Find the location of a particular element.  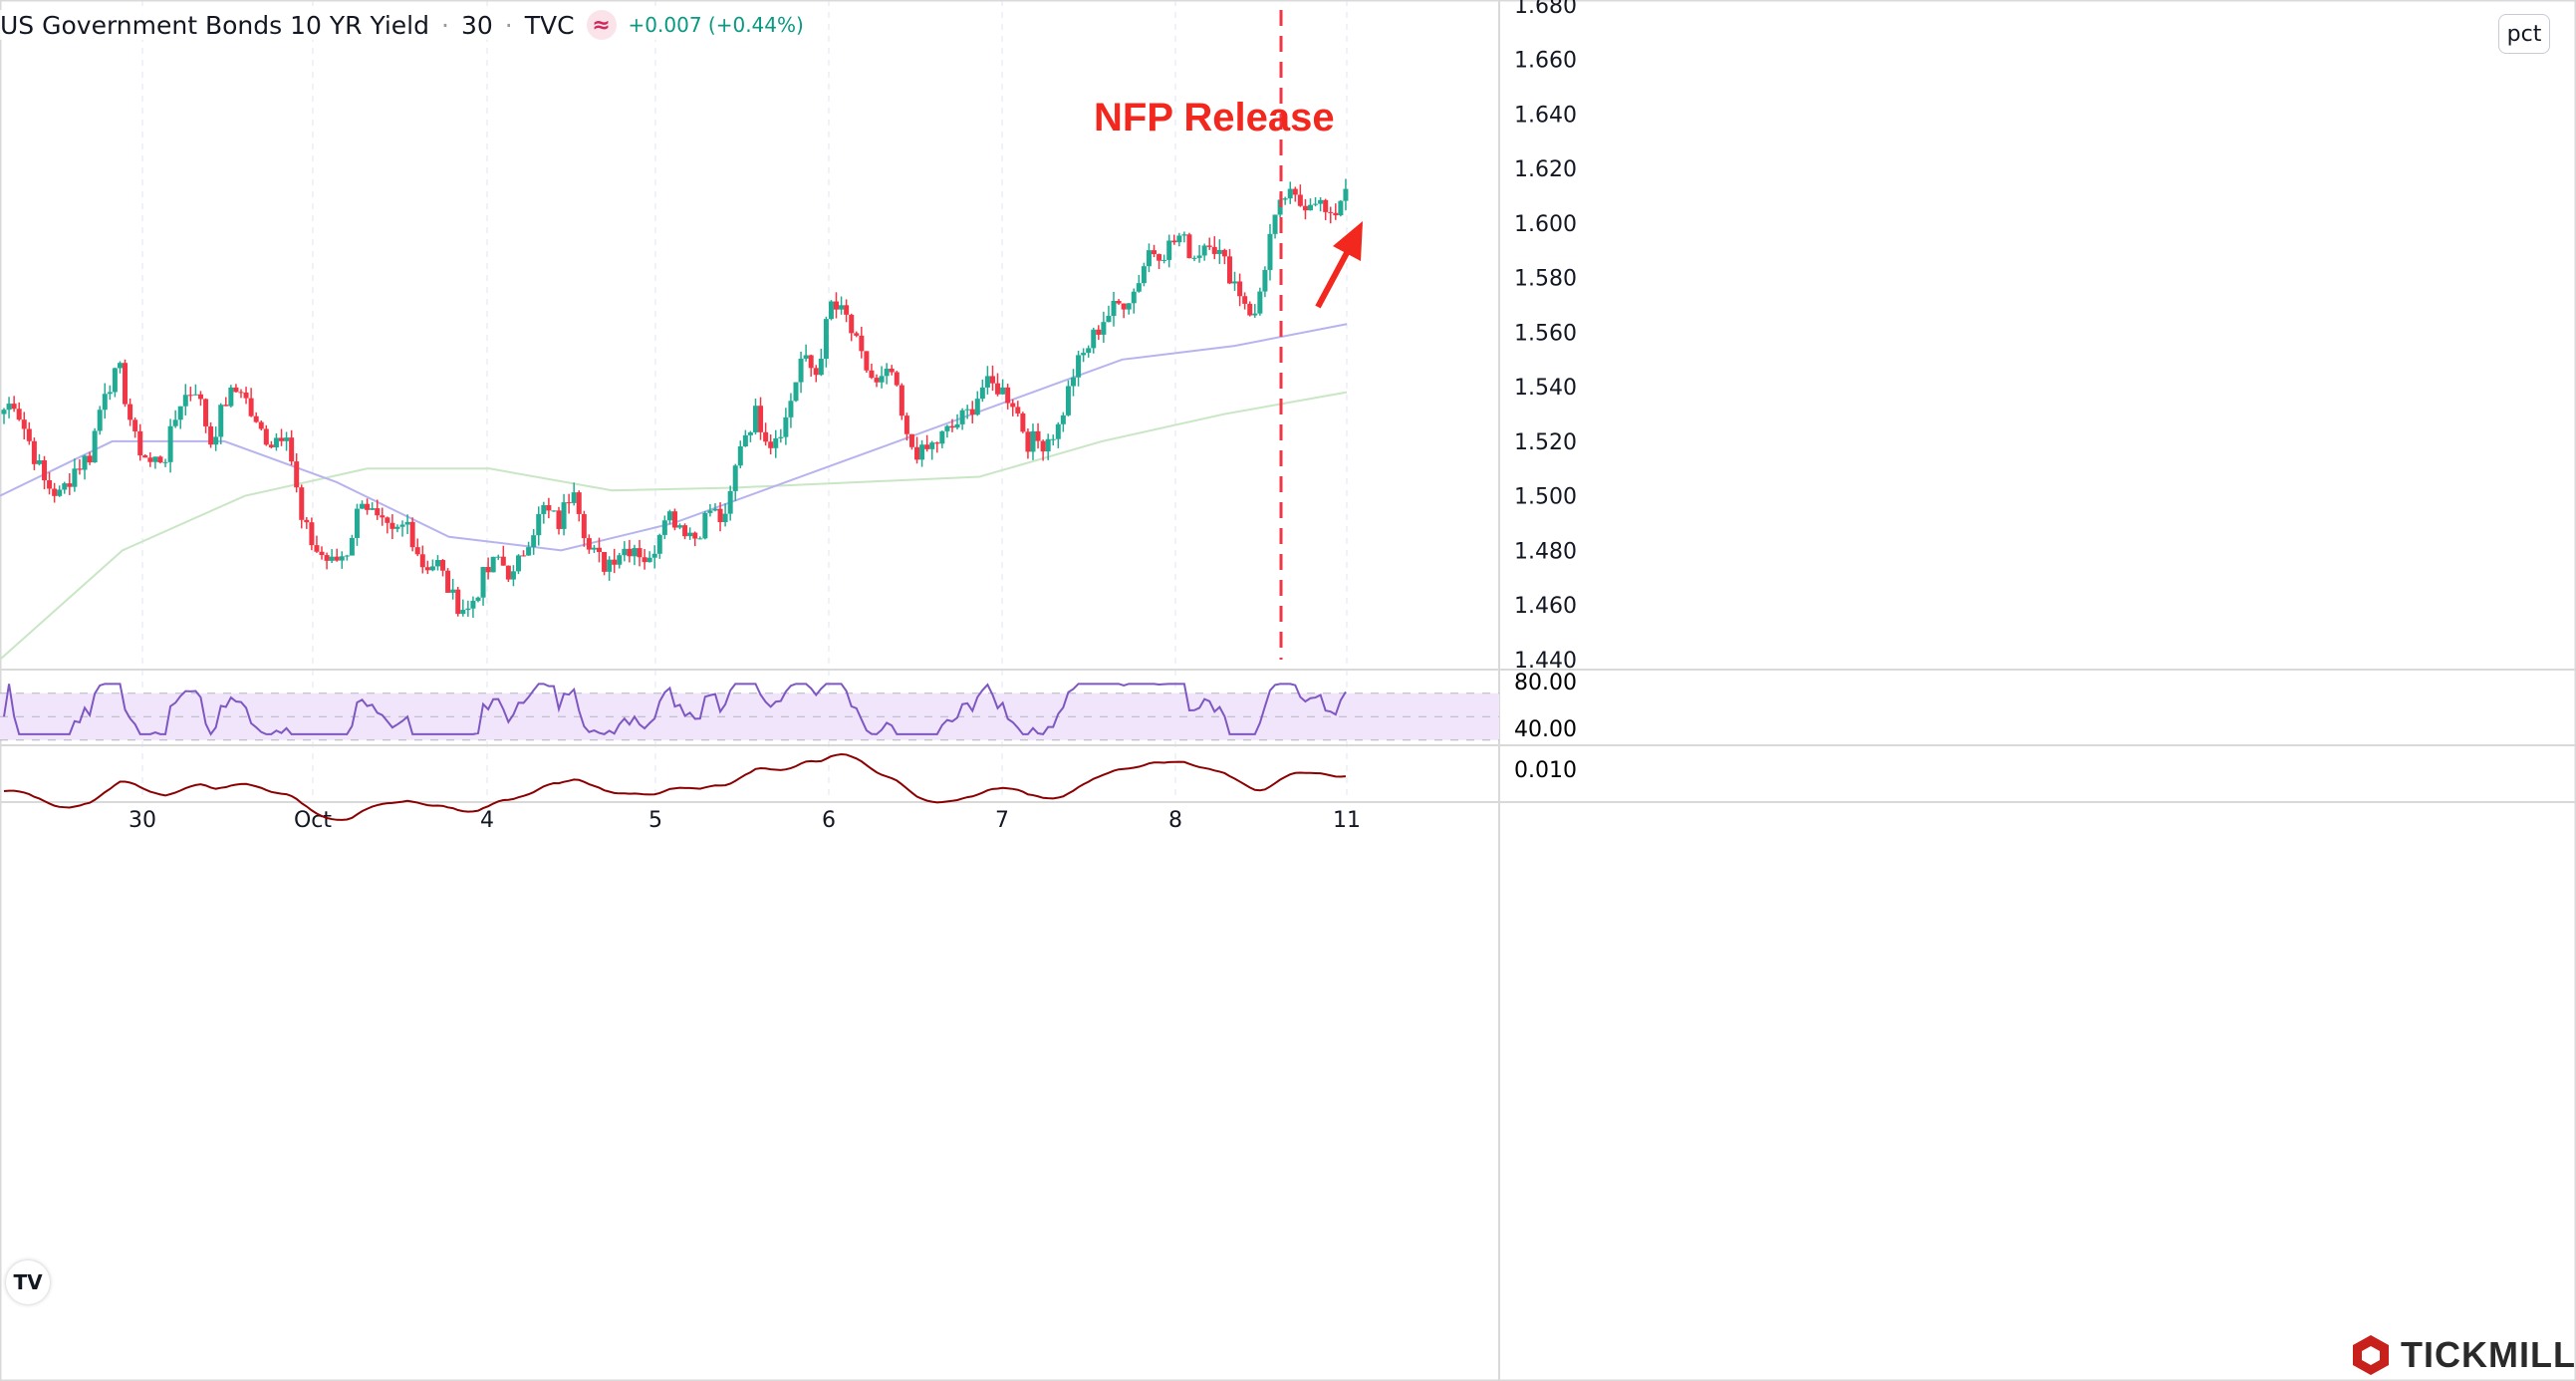

approx-equal-icon: ≈ is located at coordinates (601, 25).